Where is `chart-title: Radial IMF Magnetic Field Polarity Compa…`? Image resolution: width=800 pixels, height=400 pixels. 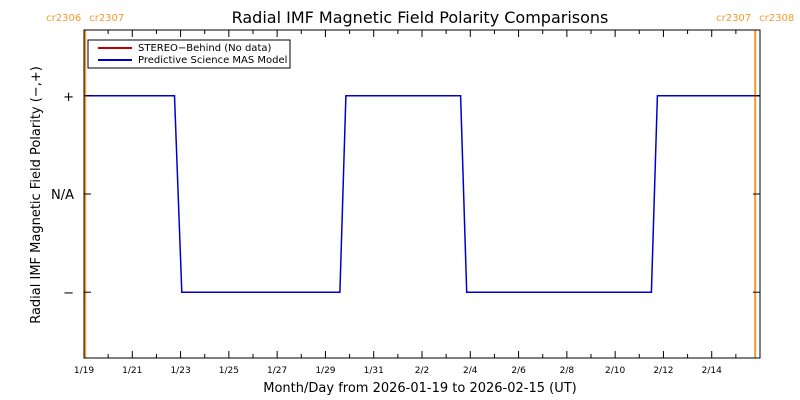 chart-title: Radial IMF Magnetic Field Polarity Compa… is located at coordinates (420, 17).